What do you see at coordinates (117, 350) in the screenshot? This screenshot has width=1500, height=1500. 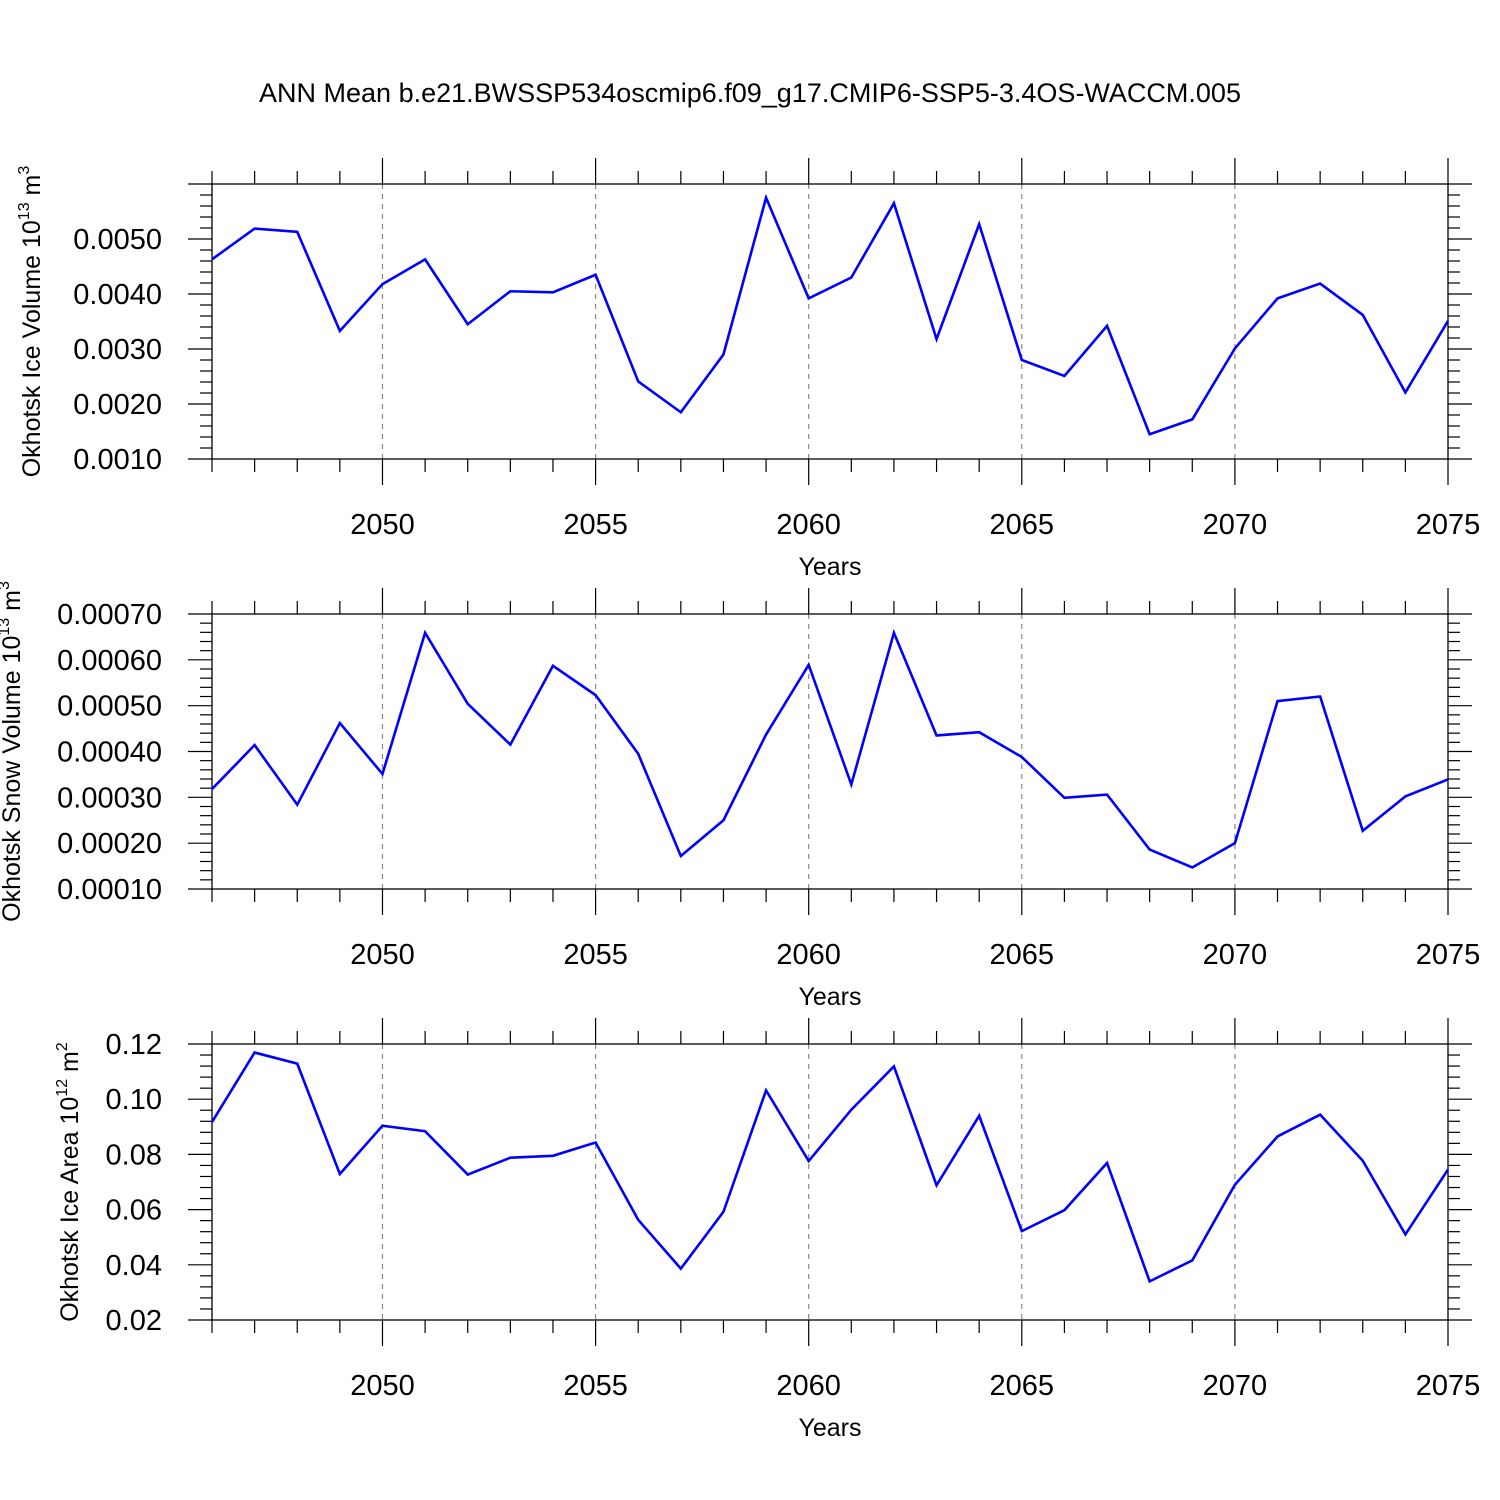 I see `y-tick-label: 0.0030` at bounding box center [117, 350].